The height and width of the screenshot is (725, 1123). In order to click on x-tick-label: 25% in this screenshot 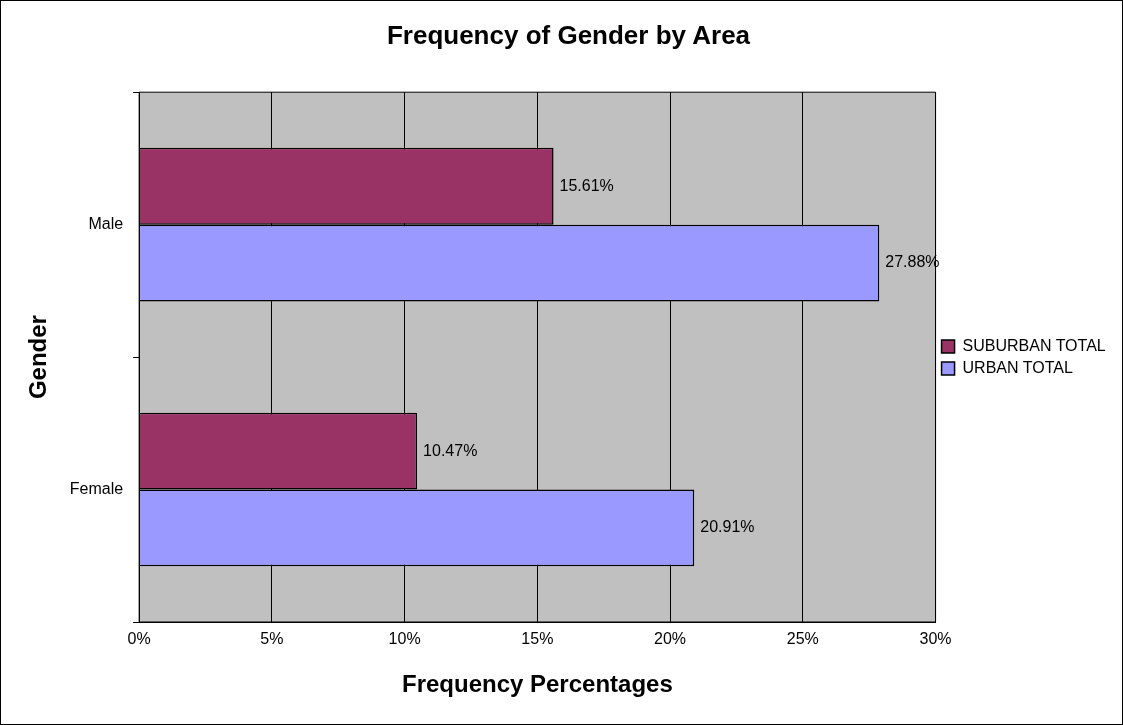, I will do `click(802, 639)`.